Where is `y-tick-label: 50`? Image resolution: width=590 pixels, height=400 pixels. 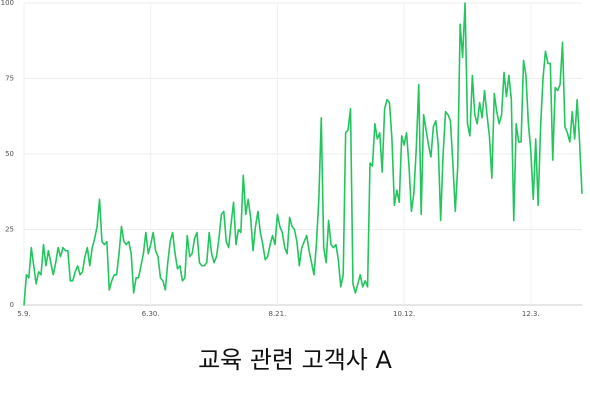 y-tick-label: 50 is located at coordinates (9, 154).